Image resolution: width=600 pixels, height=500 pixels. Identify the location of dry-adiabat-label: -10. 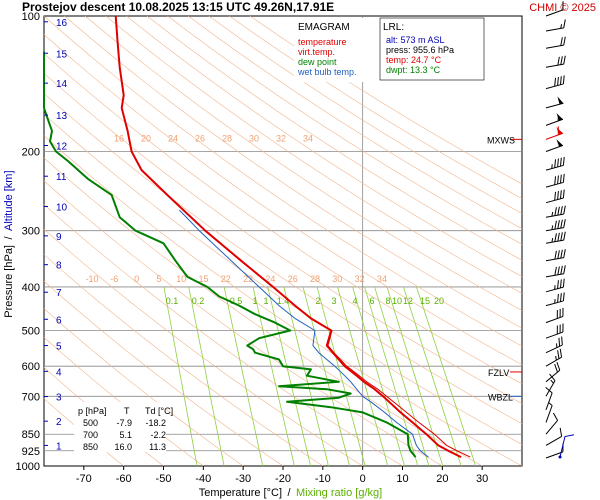
(91, 279).